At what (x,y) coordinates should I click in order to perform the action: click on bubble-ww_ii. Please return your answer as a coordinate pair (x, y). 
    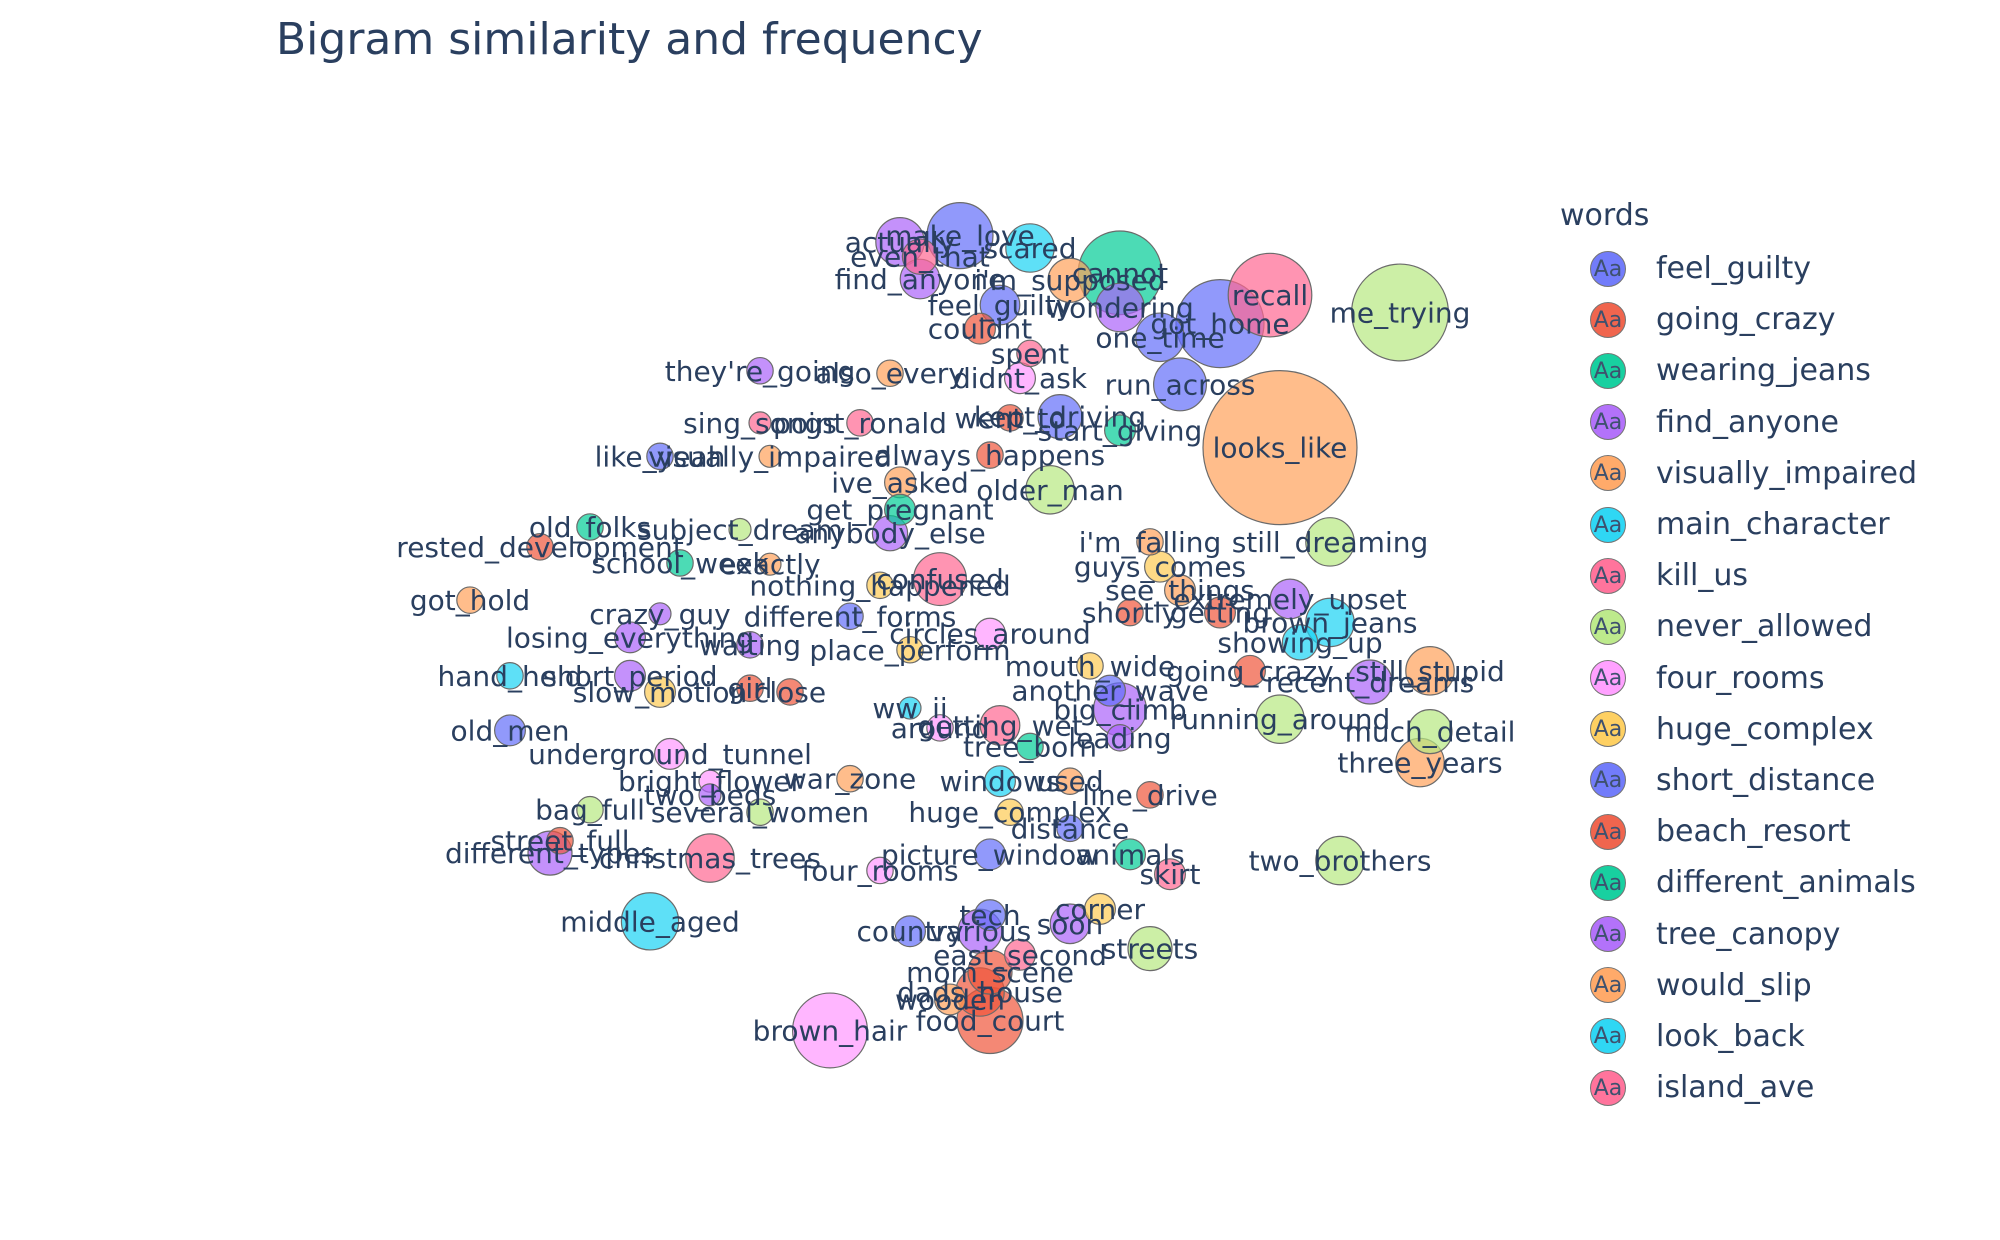
    Looking at the image, I should click on (910, 708).